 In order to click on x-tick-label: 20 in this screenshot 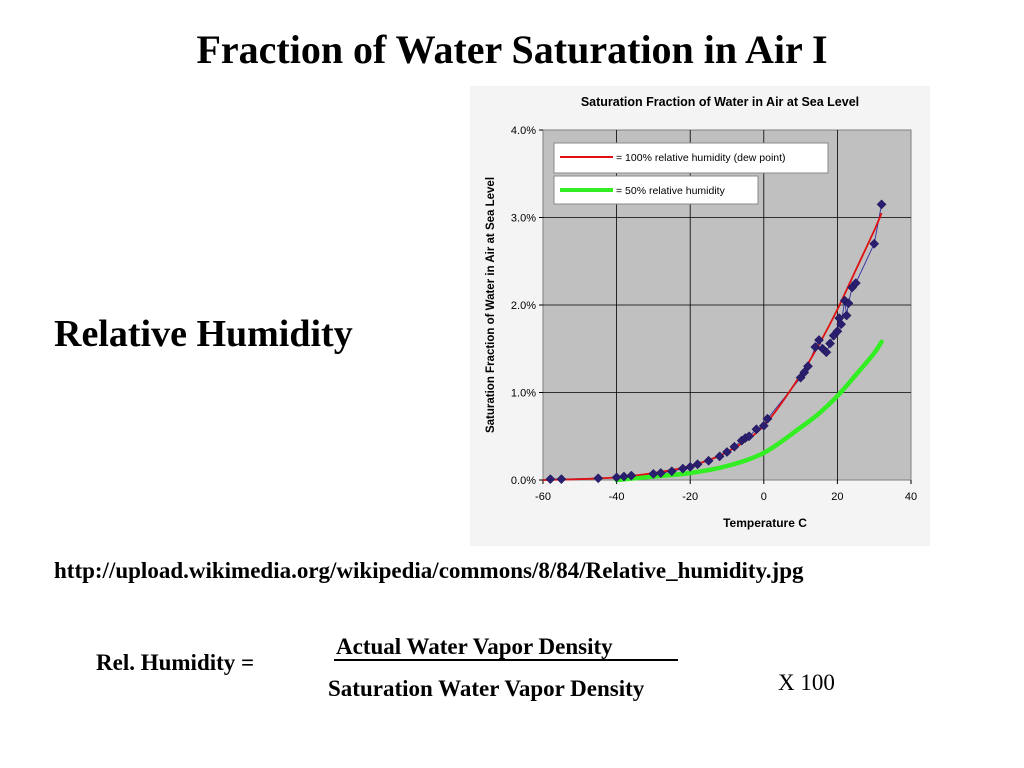, I will do `click(837, 497)`.